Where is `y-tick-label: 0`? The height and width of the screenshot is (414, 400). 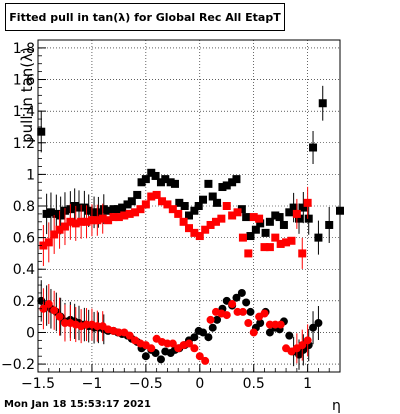
y-tick-label: 0 is located at coordinates (30, 333).